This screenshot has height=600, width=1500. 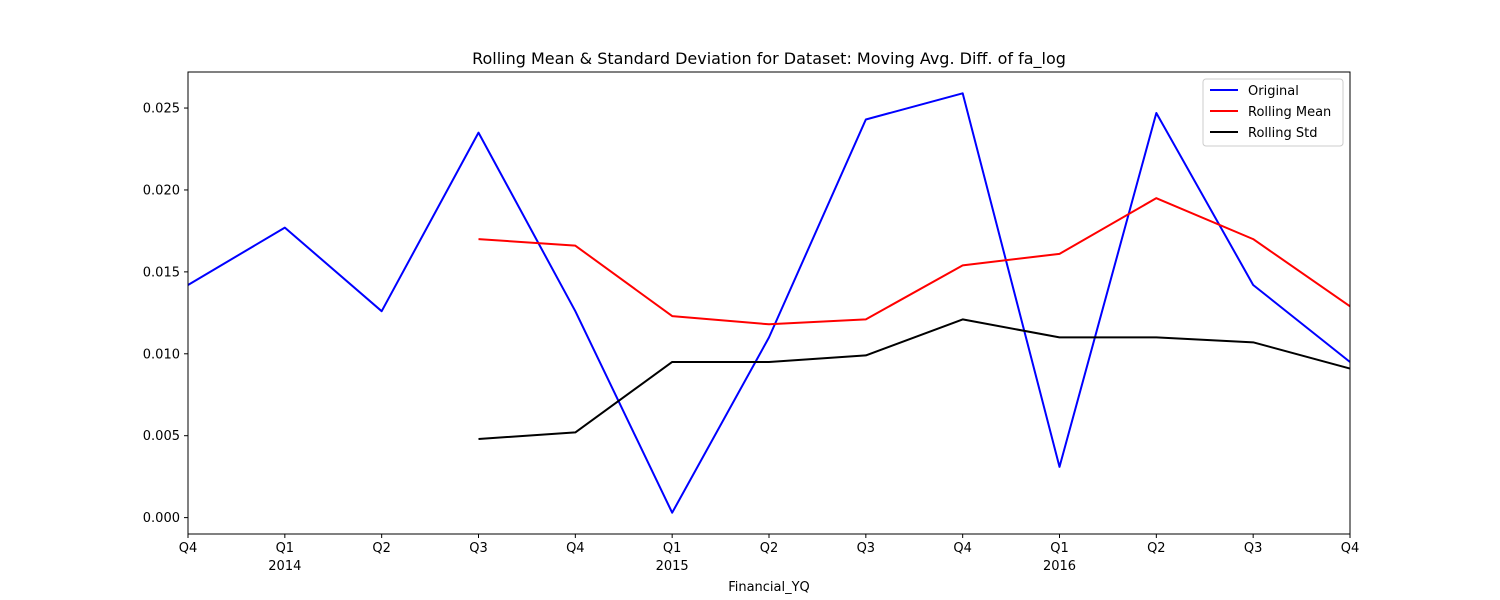 I want to click on y-tick-label: 0.025, so click(x=161, y=109).